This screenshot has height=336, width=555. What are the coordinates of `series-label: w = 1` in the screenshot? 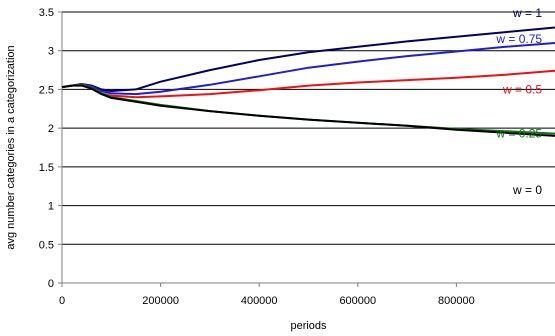 It's located at (527, 13).